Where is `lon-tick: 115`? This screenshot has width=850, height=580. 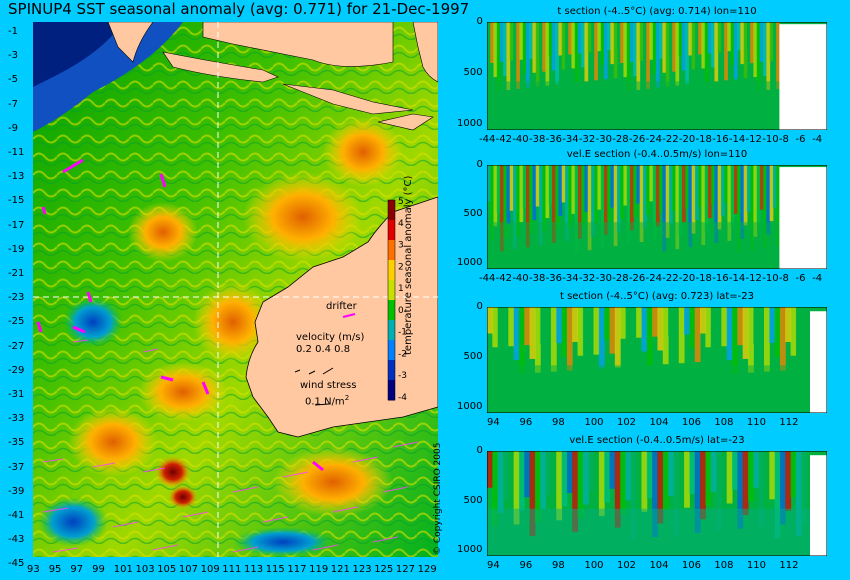
lon-tick: 115 is located at coordinates (275, 569).